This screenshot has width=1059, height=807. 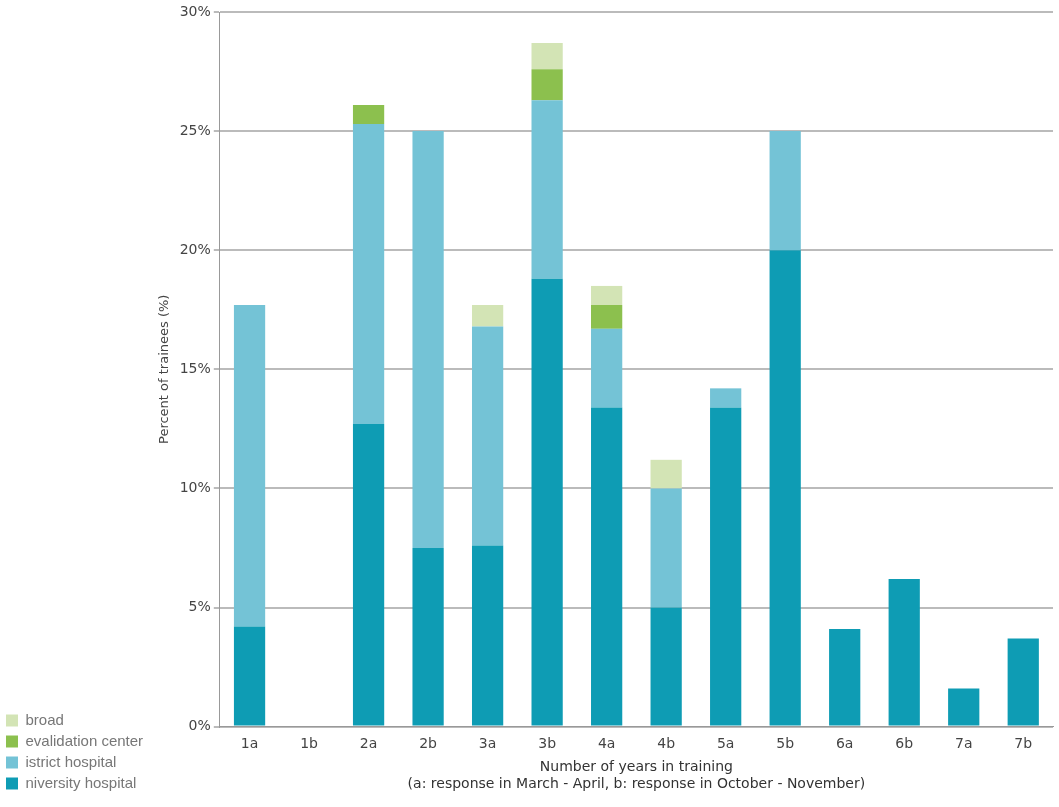 I want to click on legend-label: broad, so click(x=44, y=719).